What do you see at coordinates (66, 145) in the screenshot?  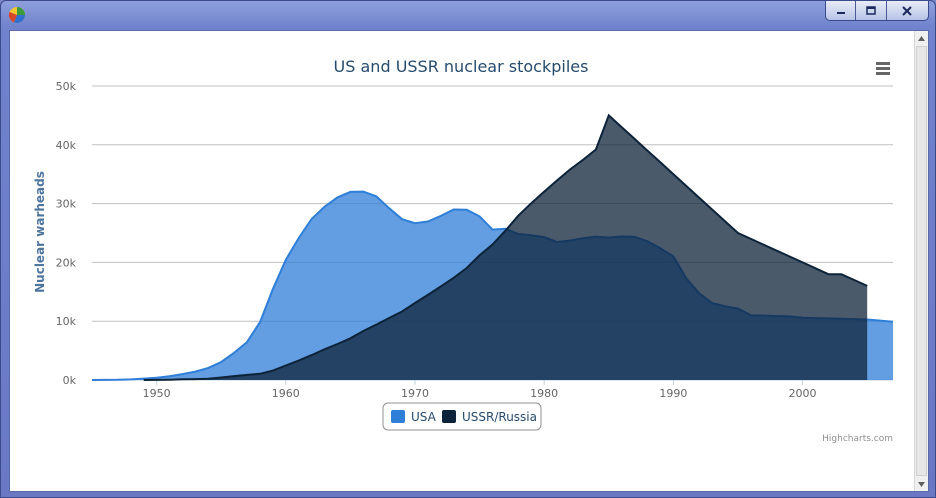 I see `y-tick-label: 40k` at bounding box center [66, 145].